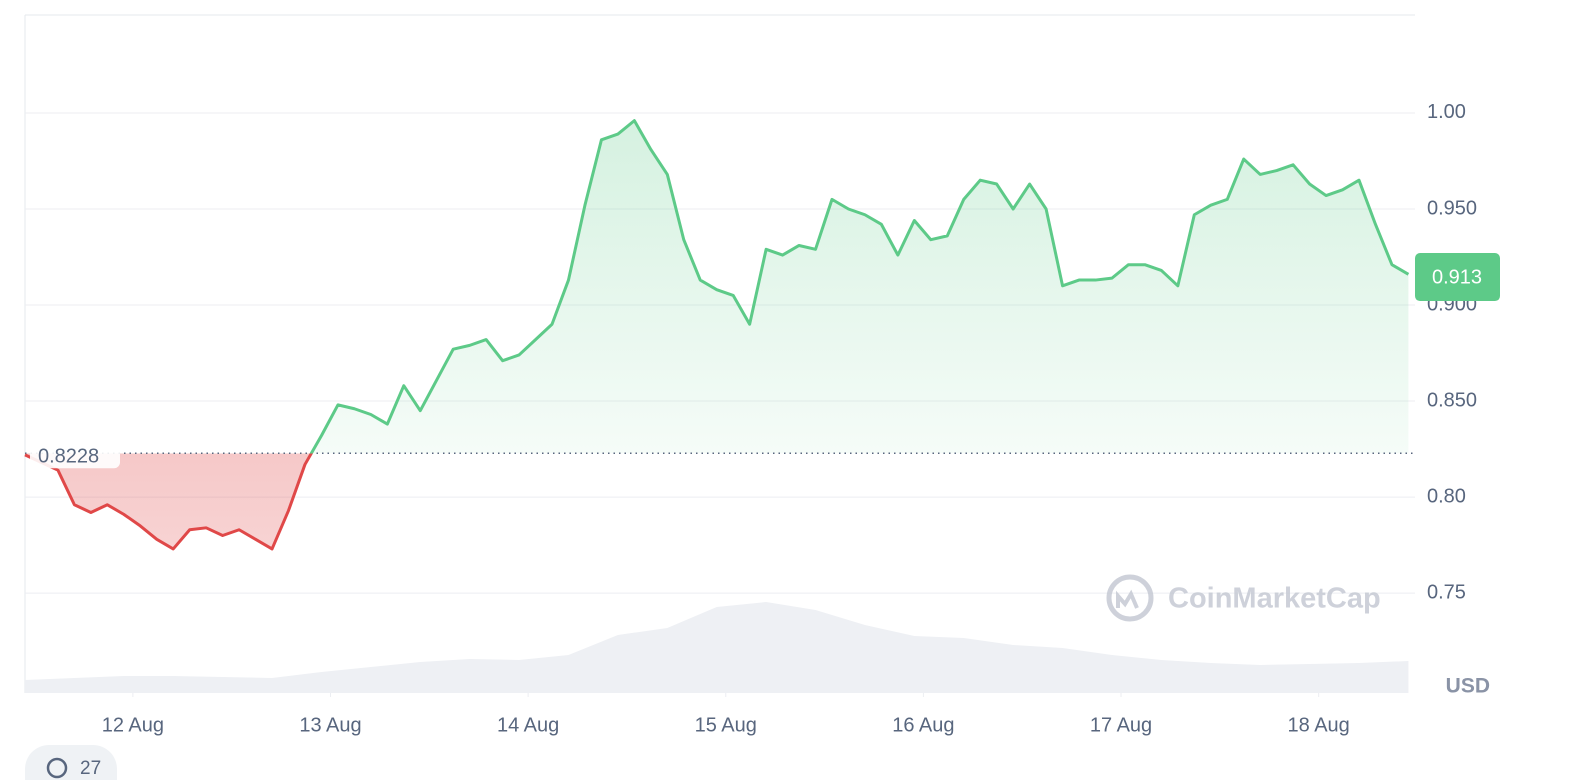 This screenshot has height=780, width=1582. I want to click on x-tick-label: 18 Aug, so click(1319, 725).